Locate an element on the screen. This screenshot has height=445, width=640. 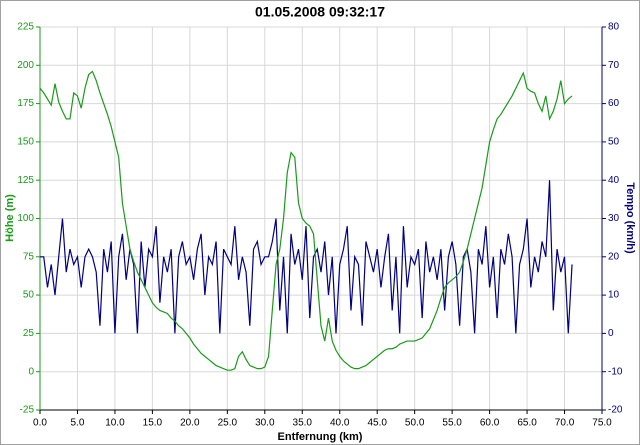
y-tick-label: -25 is located at coordinates (27, 410).